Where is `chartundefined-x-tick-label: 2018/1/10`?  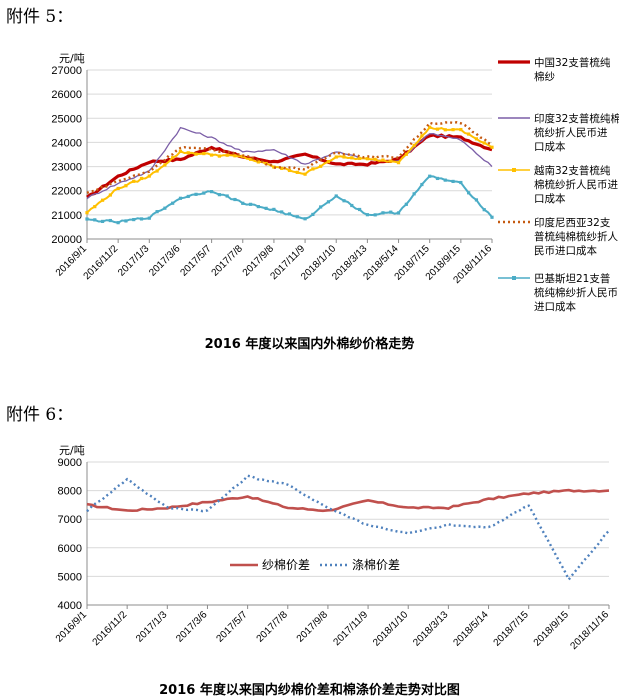
chartundefined-x-tick-label: 2018/1/10 is located at coordinates (391, 629).